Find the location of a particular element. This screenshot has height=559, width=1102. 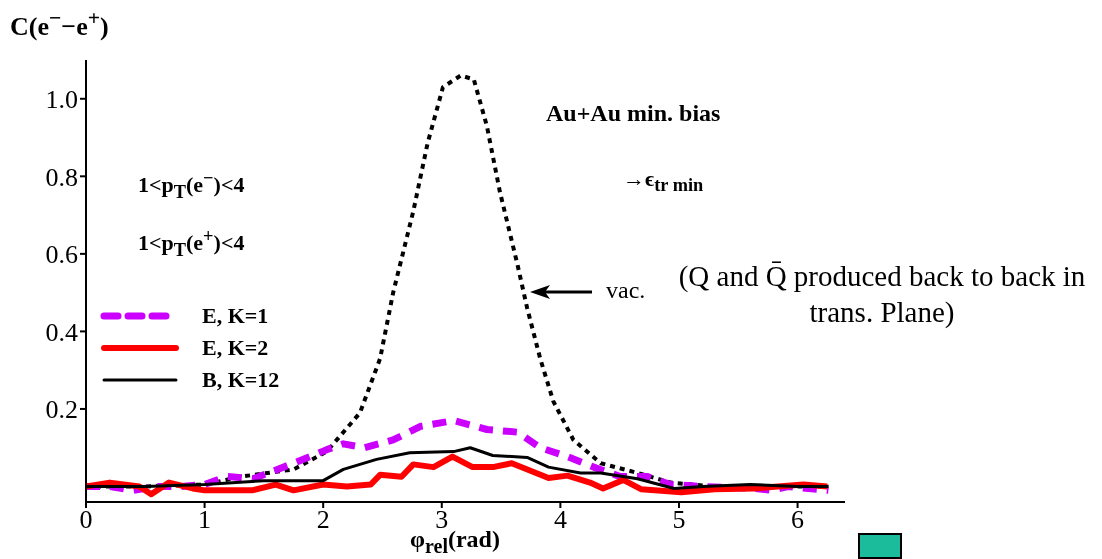

y-axis-title: C(e$^{−}$−e$^{+}$) is located at coordinates (59, 24).